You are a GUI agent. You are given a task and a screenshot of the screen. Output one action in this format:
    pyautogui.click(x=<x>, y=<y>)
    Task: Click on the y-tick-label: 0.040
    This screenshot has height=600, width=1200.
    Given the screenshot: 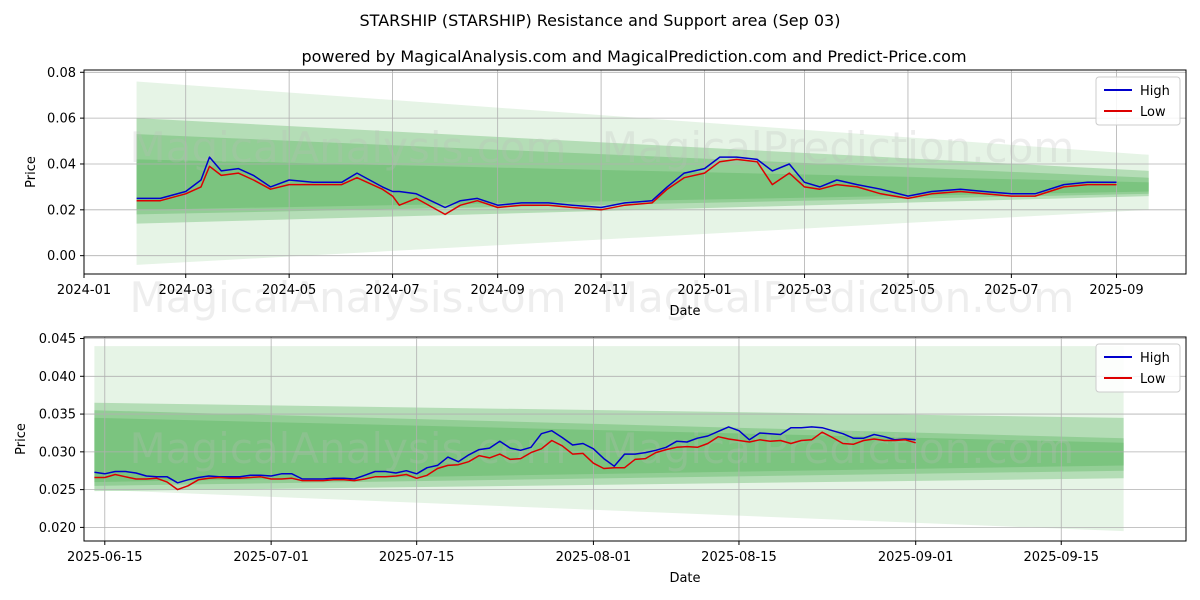 What is the action you would take?
    pyautogui.click(x=57, y=377)
    